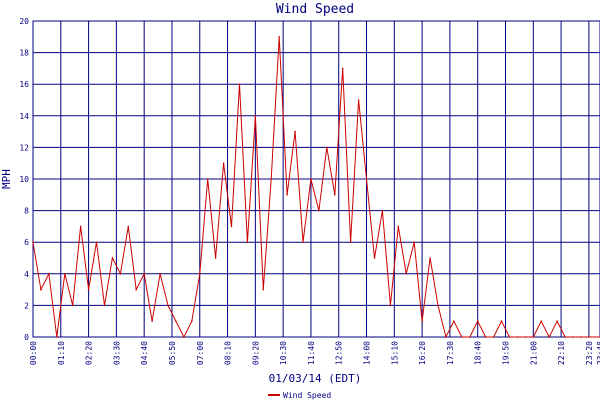  Describe the element at coordinates (450, 353) in the screenshot. I see `x-tick-label: 17:30` at that location.